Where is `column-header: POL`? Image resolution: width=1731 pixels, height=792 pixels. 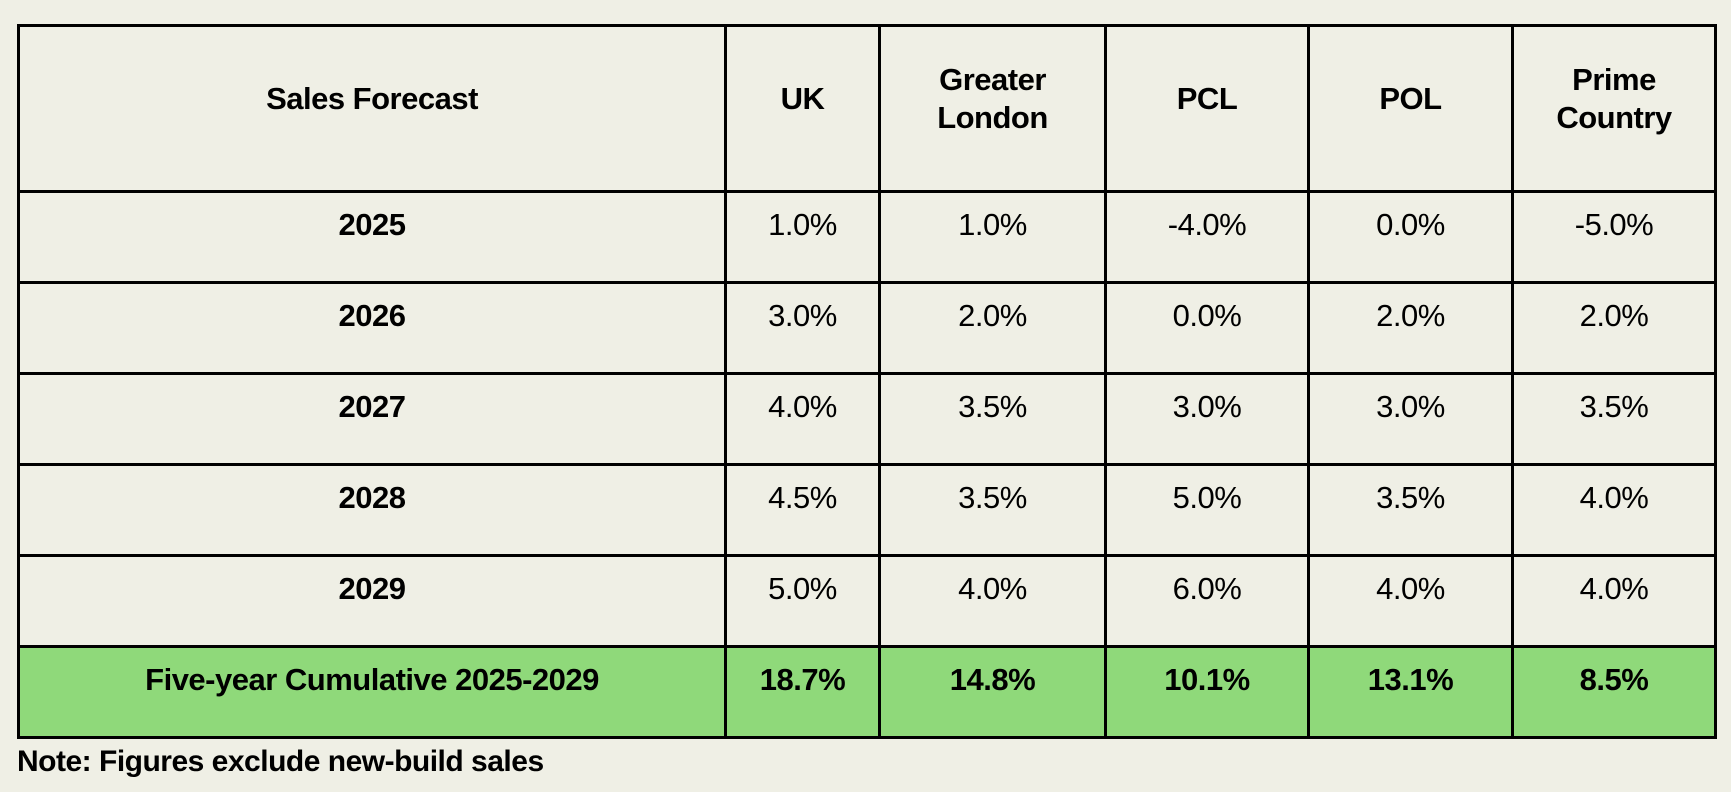 column-header: POL is located at coordinates (1410, 108).